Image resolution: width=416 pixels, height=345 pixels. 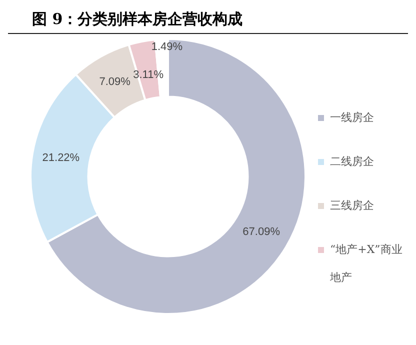 I want to click on data-label: 1.49%, so click(x=167, y=47).